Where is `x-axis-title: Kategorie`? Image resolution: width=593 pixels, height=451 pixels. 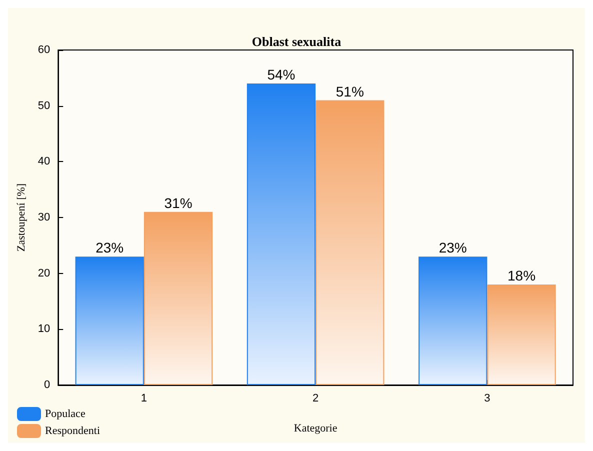 x-axis-title: Kategorie is located at coordinates (316, 428).